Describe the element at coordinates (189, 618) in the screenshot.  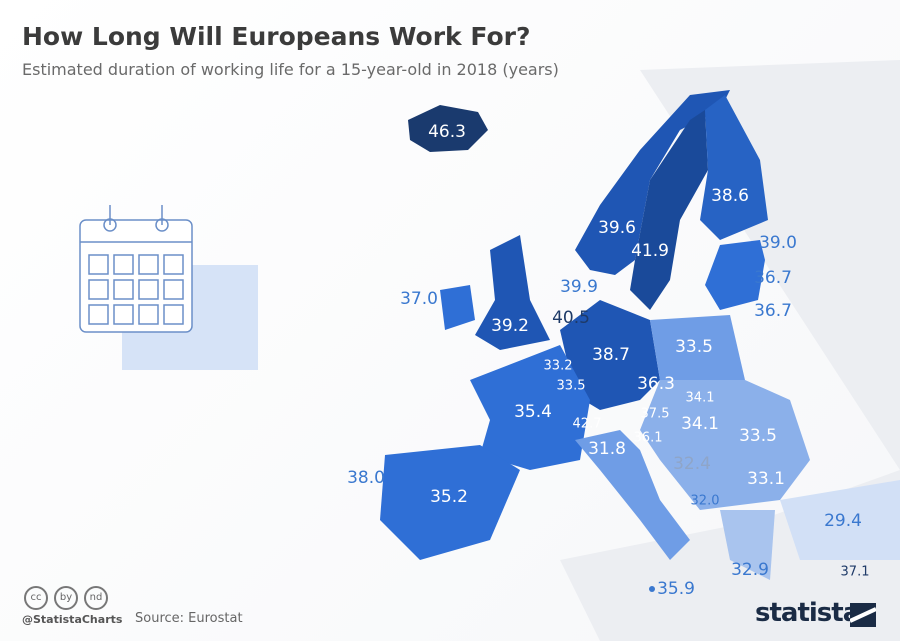
I see `footer-source: Source: Eurostat` at that location.